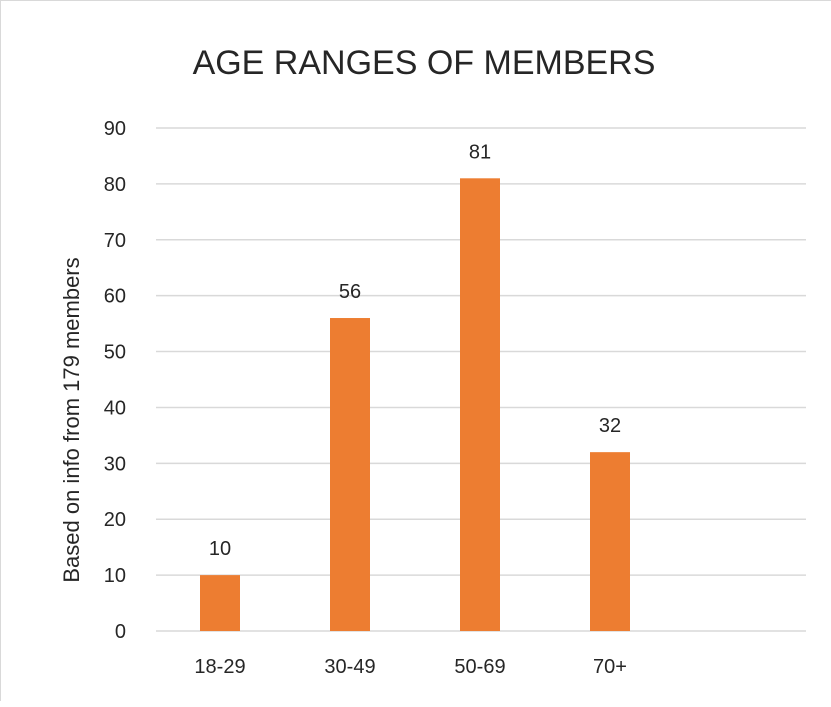  What do you see at coordinates (115, 408) in the screenshot?
I see `y-tick-label: 40` at bounding box center [115, 408].